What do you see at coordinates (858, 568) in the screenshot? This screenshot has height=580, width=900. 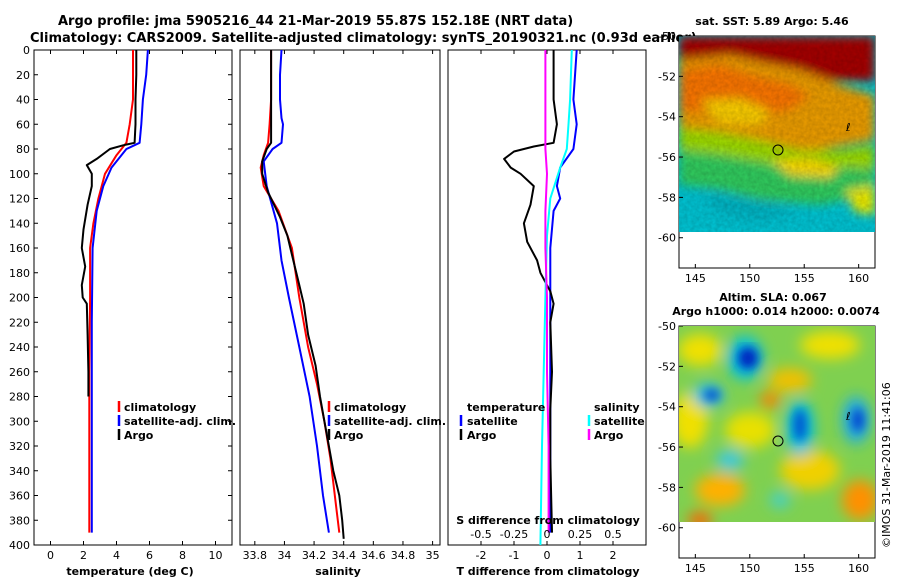 I see `map-x-tick-label: 160` at bounding box center [858, 568].